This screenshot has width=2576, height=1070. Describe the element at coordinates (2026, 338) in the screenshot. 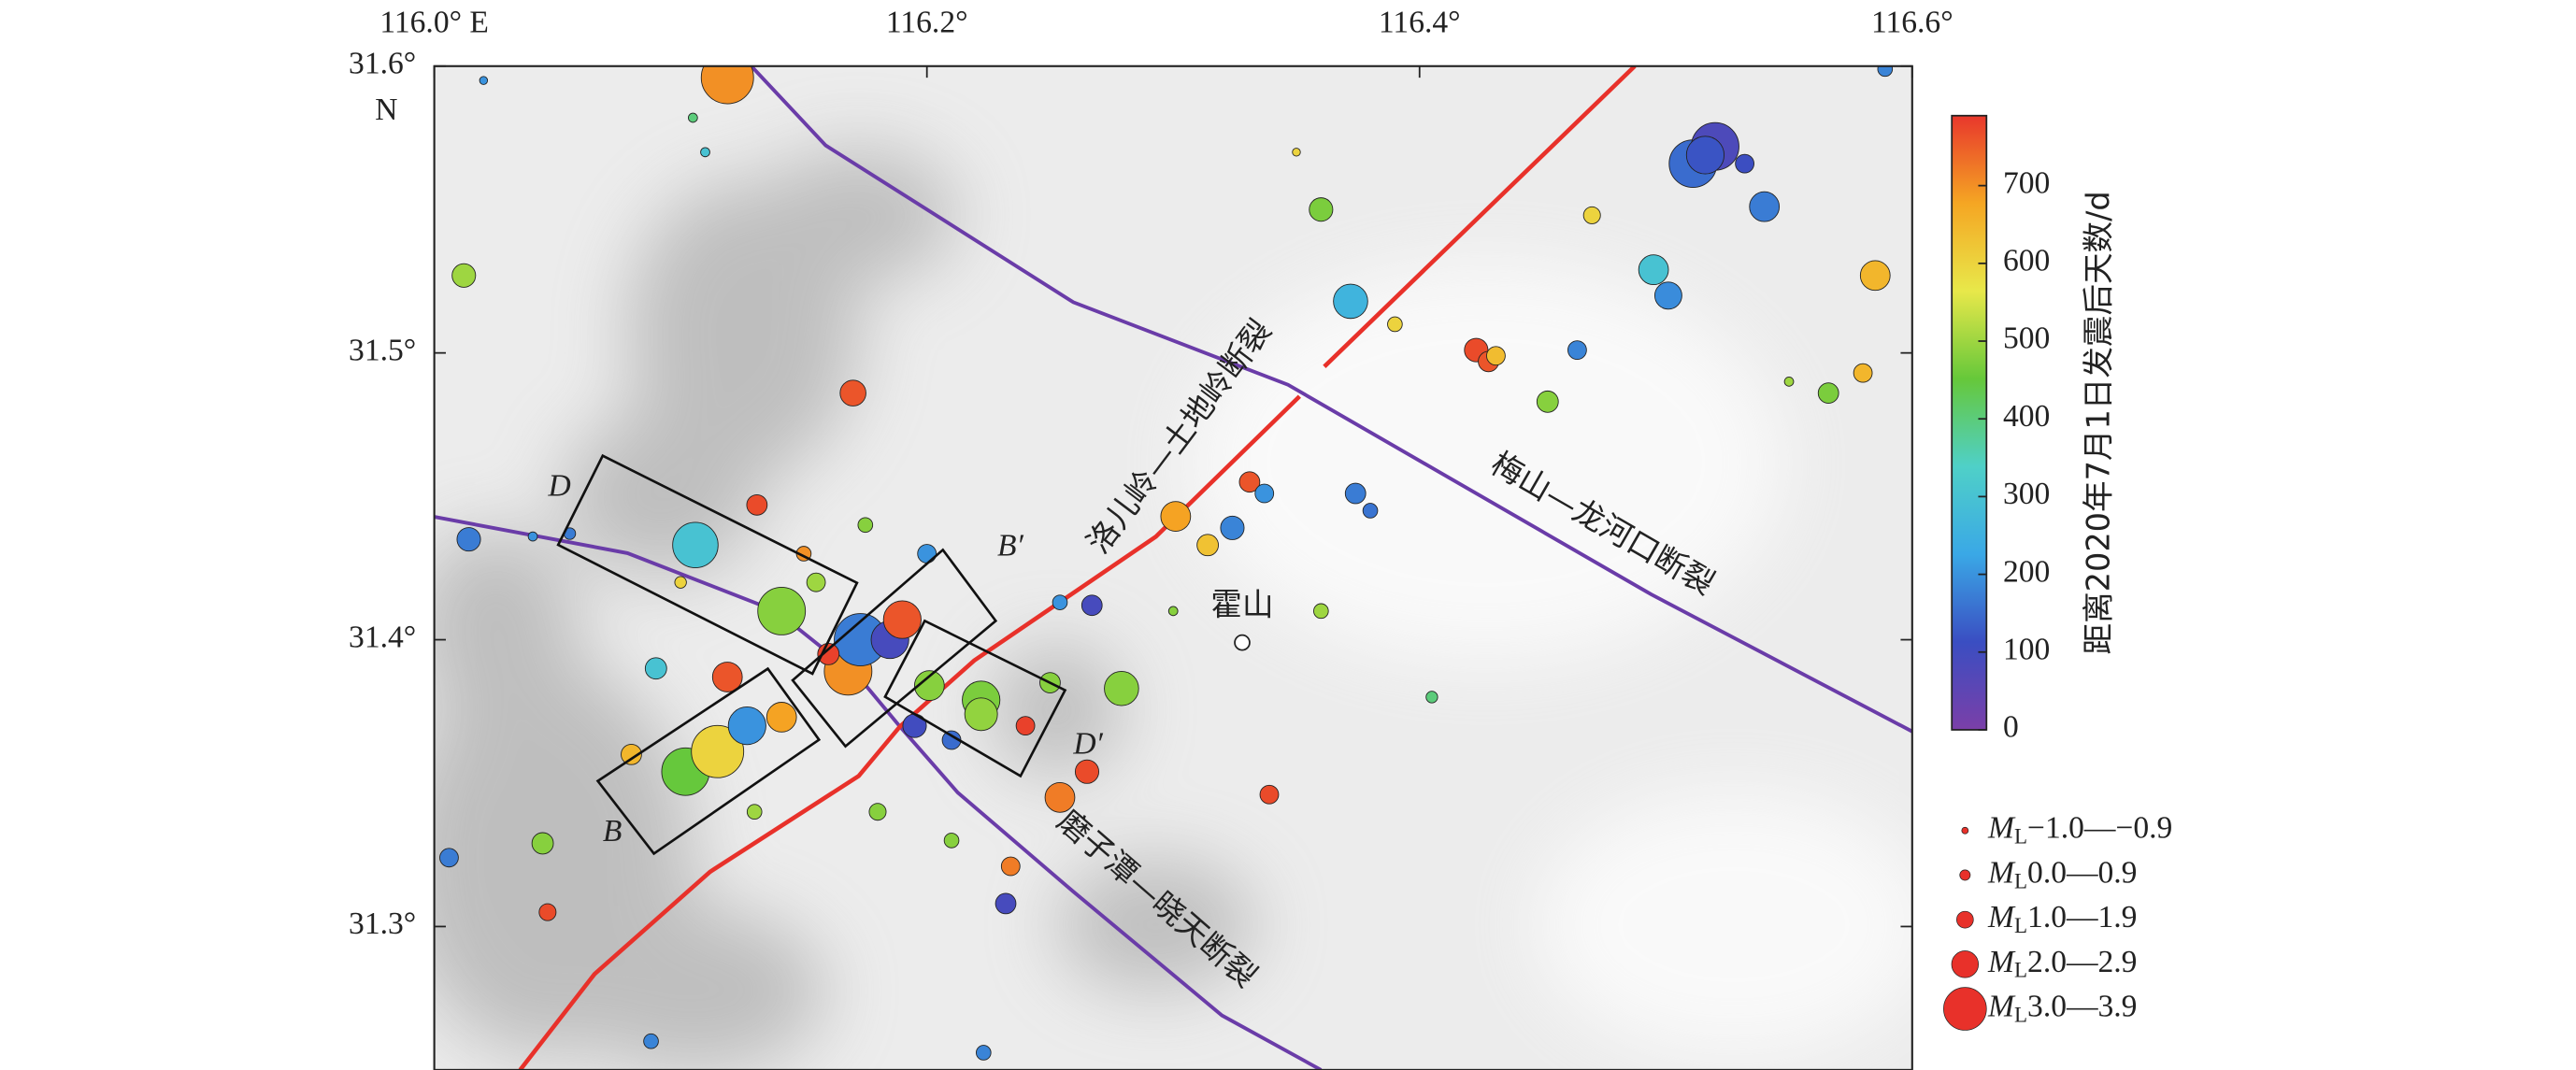

I see `colorbar-tick-label: 500` at that location.